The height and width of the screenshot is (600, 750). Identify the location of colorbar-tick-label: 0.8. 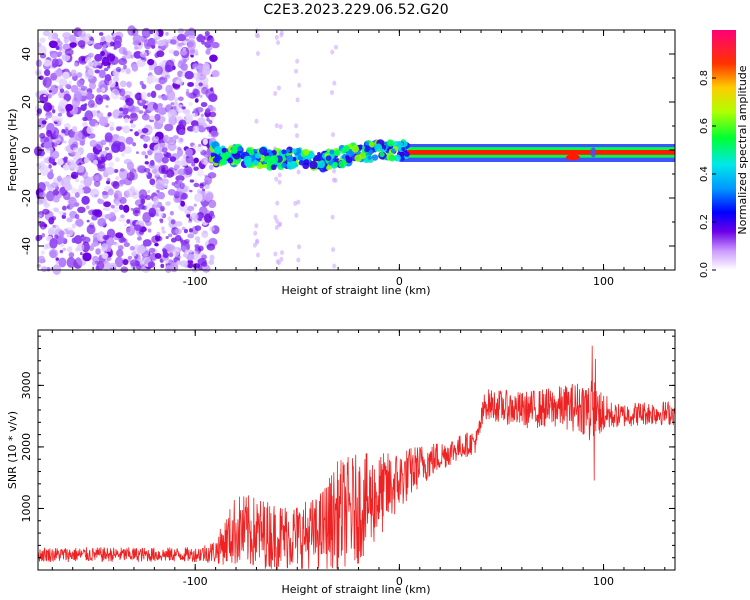
(704, 78).